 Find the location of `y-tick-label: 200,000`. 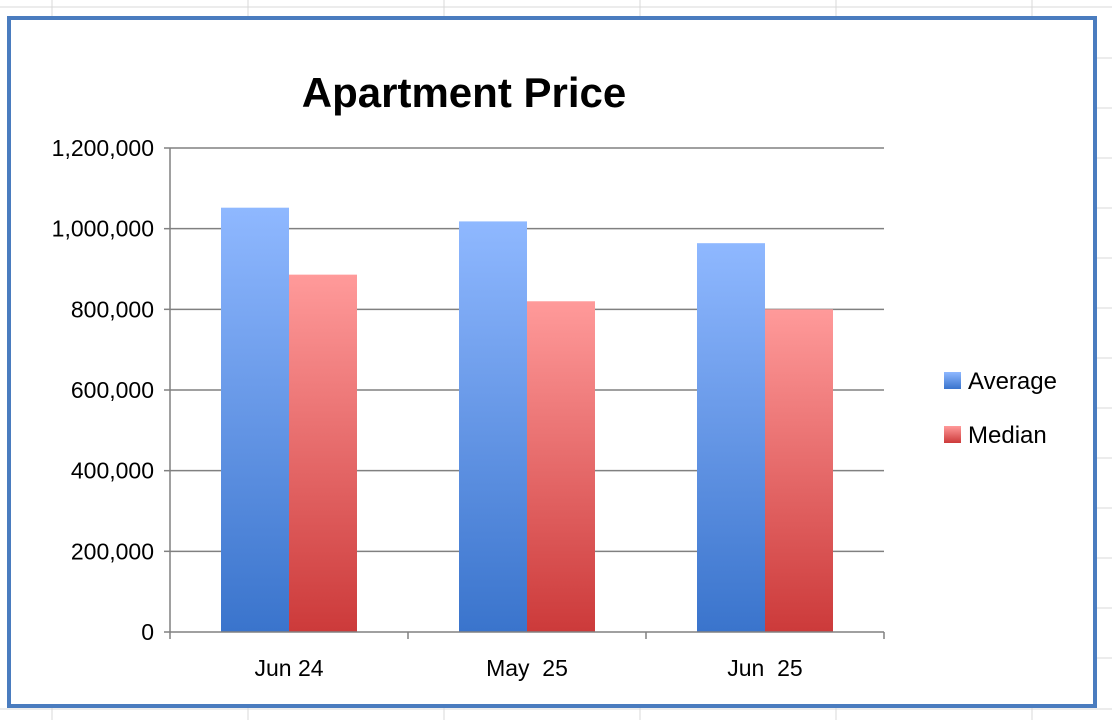

y-tick-label: 200,000 is located at coordinates (112, 551).